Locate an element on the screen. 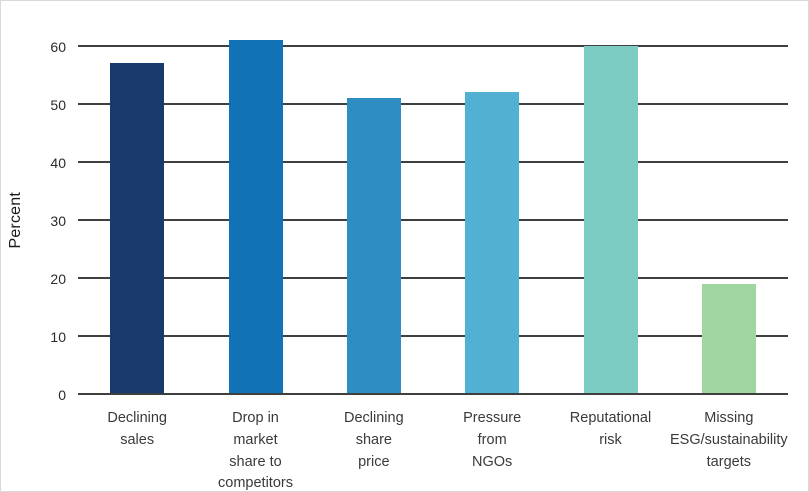  y-tick-label-10: 10 is located at coordinates (58, 337).